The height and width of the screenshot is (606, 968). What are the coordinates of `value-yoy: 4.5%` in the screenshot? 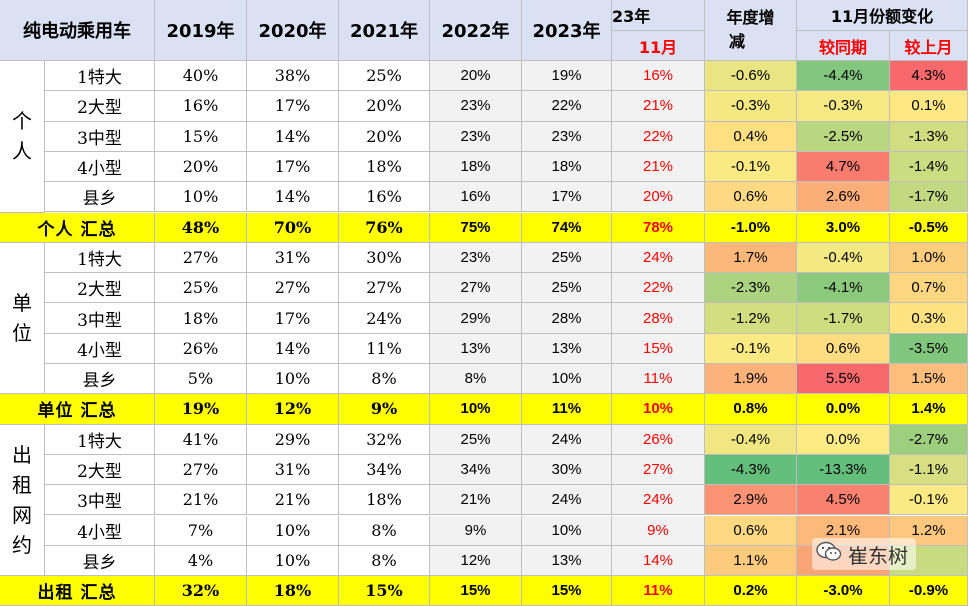 It's located at (843, 500).